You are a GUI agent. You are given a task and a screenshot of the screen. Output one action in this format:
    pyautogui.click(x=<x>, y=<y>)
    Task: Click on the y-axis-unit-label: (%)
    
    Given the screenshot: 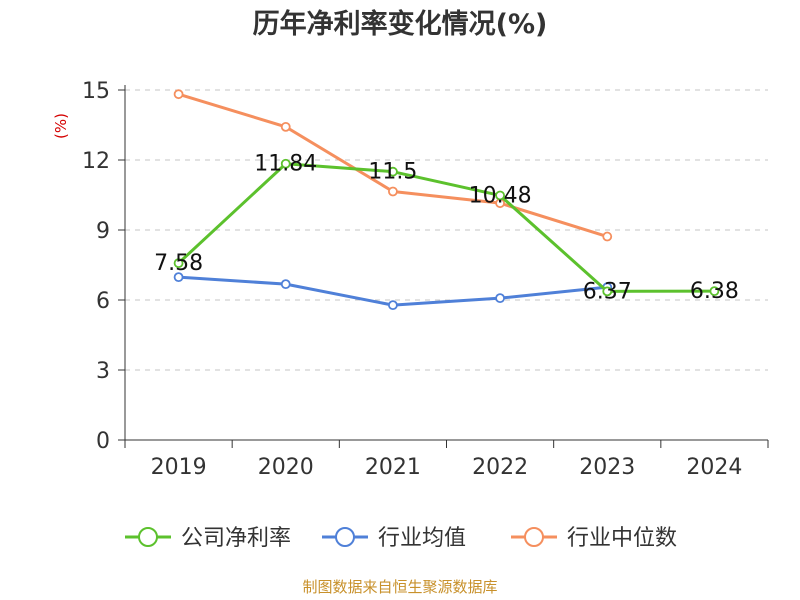 What is the action you would take?
    pyautogui.click(x=61, y=126)
    